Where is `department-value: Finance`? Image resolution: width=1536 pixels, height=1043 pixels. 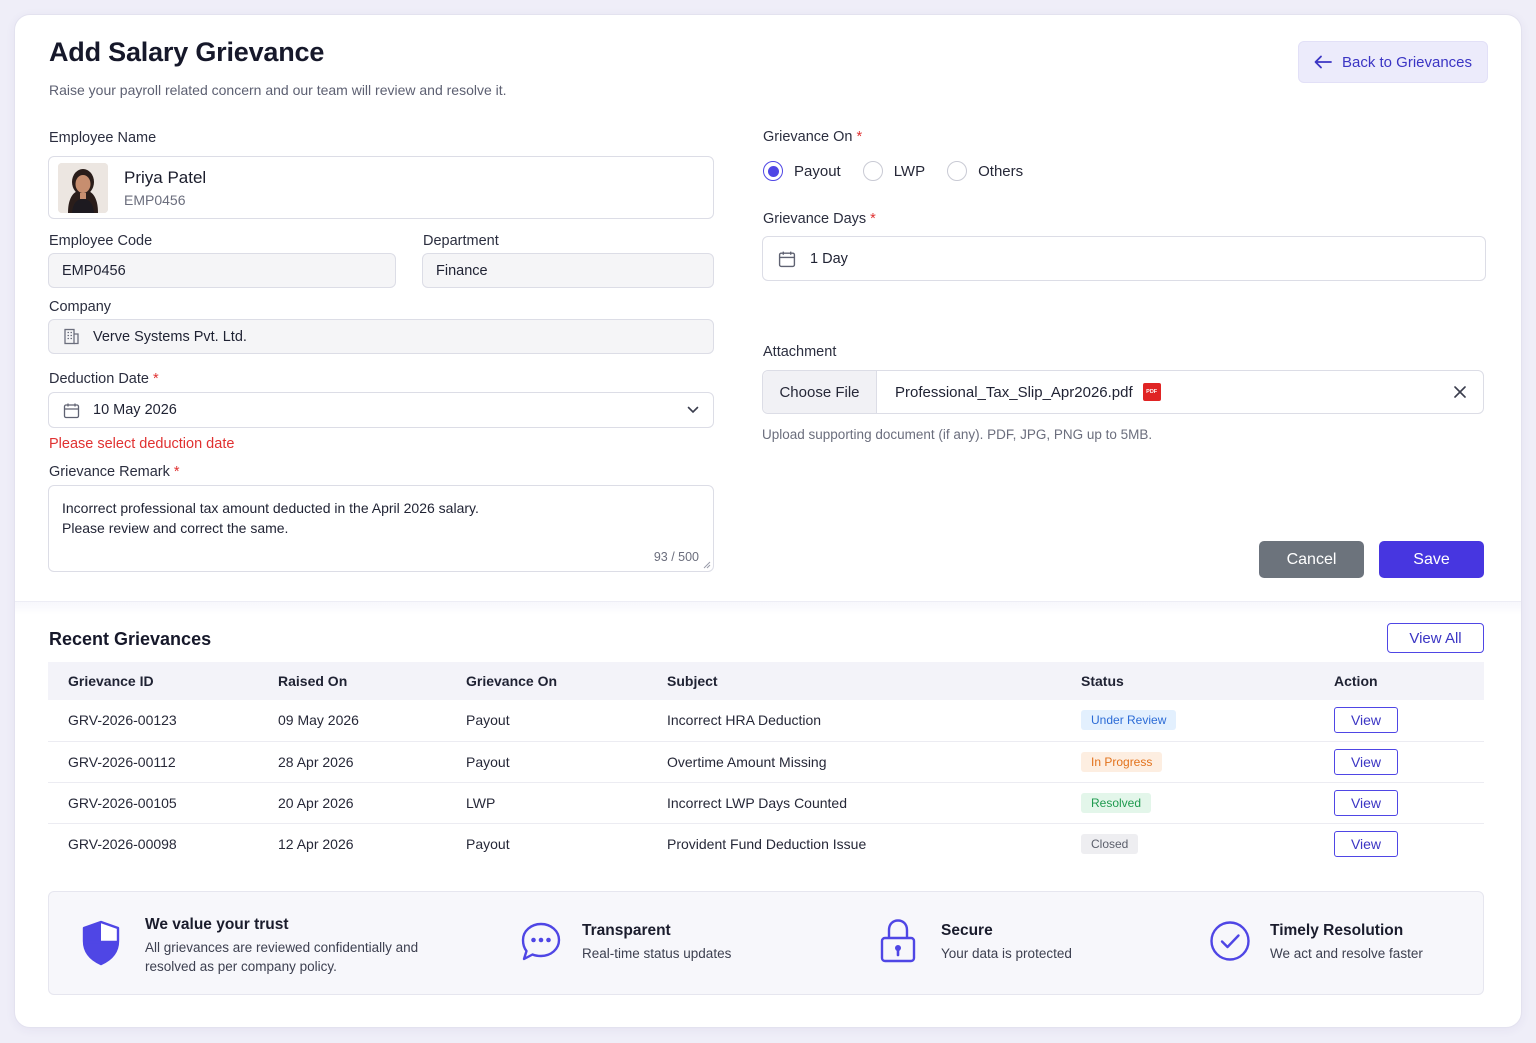
department-value: Finance is located at coordinates (462, 270).